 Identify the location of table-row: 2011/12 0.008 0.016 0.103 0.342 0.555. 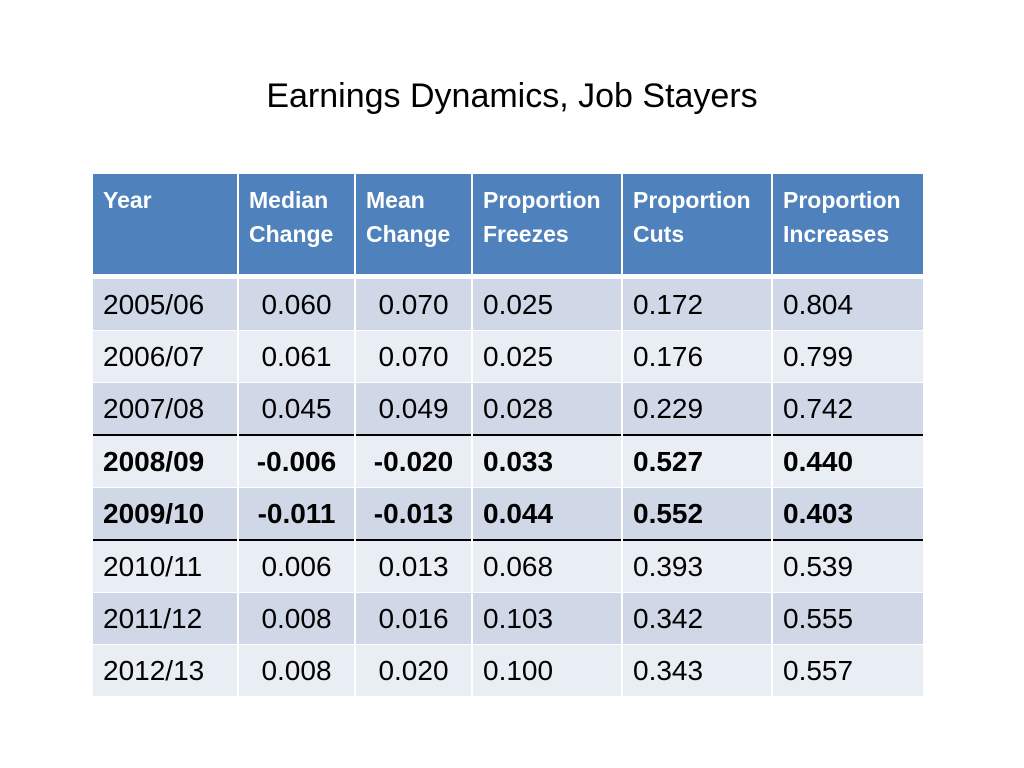
(508, 618).